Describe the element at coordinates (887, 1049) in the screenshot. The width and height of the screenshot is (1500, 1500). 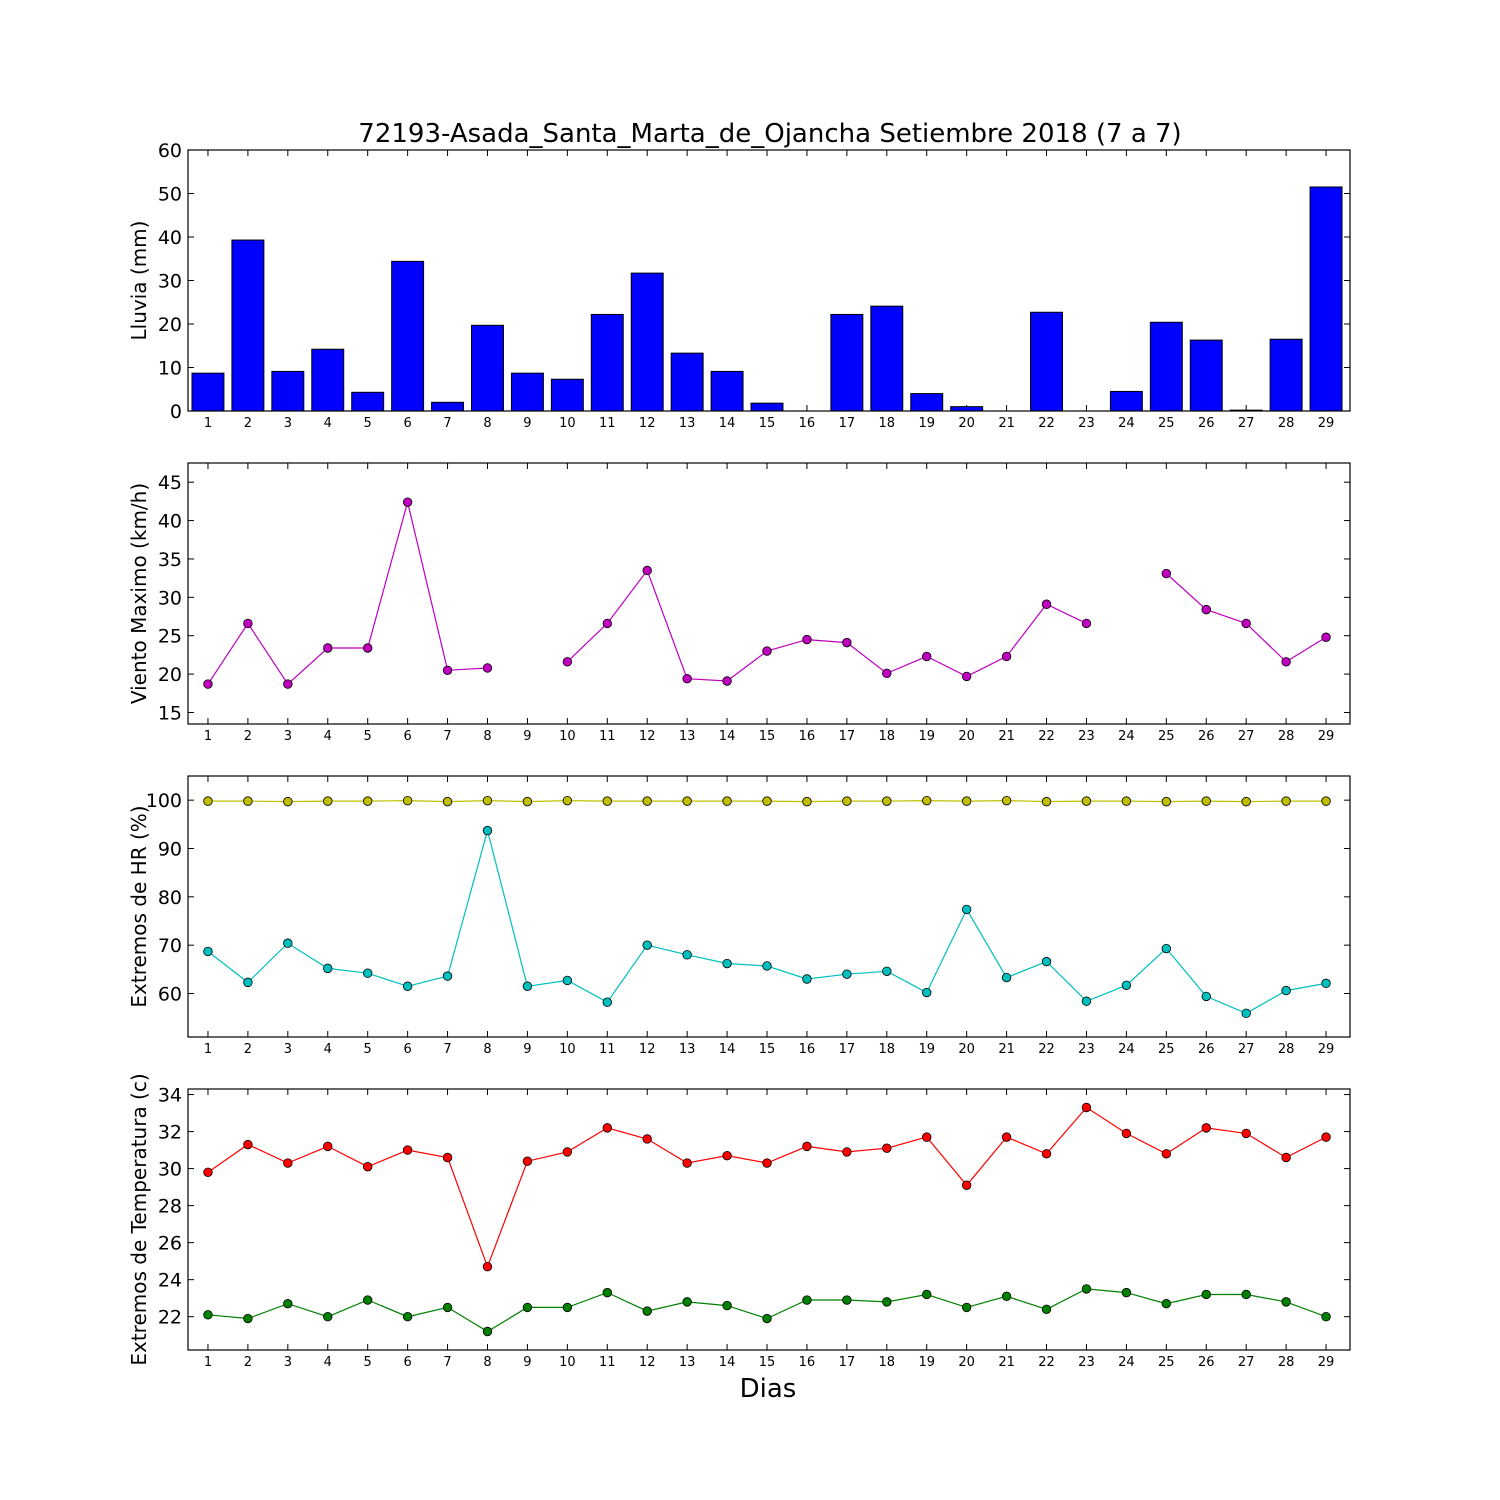
I see `x-tick-label: 18` at that location.